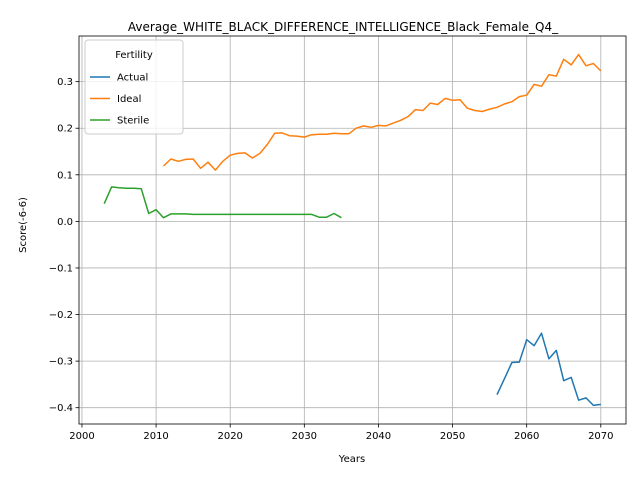  I want to click on y-tick-label: −0.4, so click(61, 408).